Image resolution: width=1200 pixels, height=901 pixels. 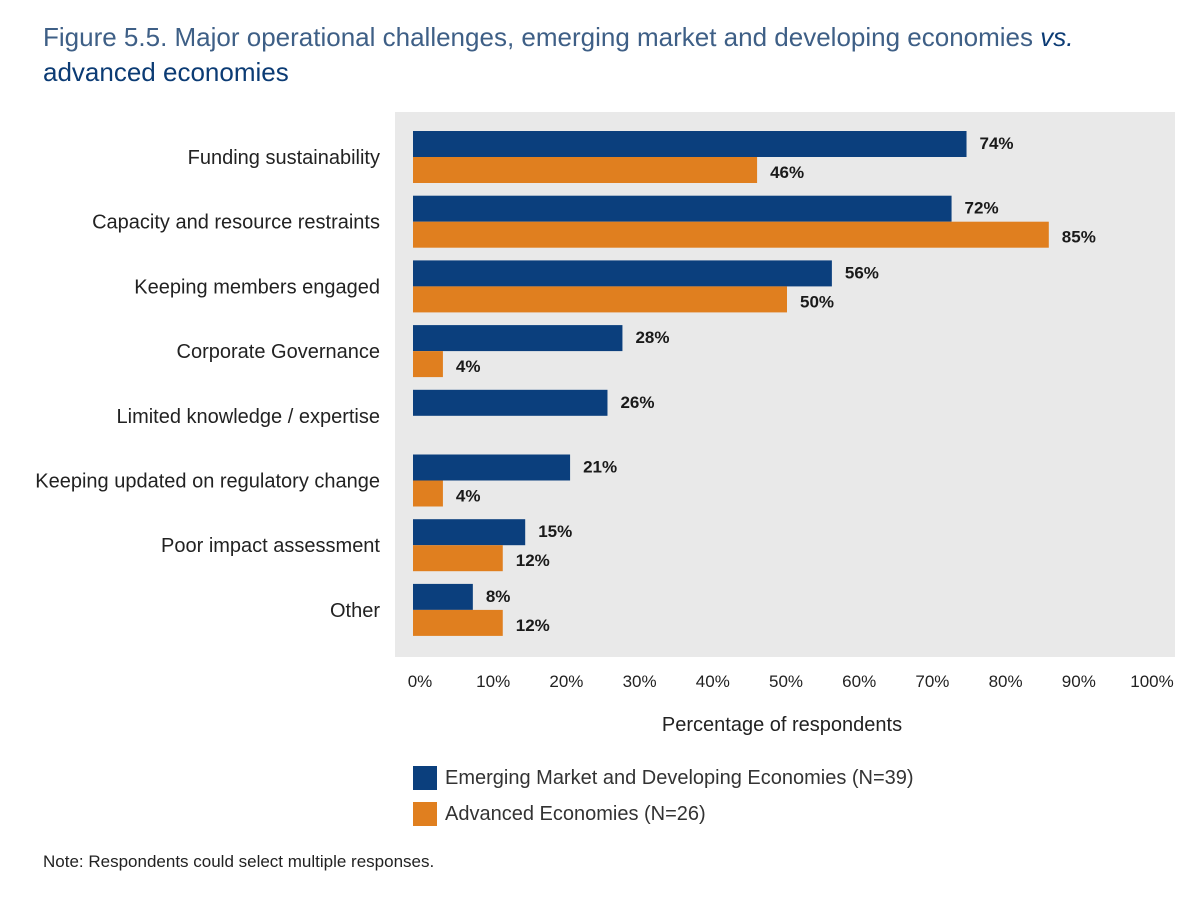 I want to click on x-tick-label: 50%, so click(x=786, y=681).